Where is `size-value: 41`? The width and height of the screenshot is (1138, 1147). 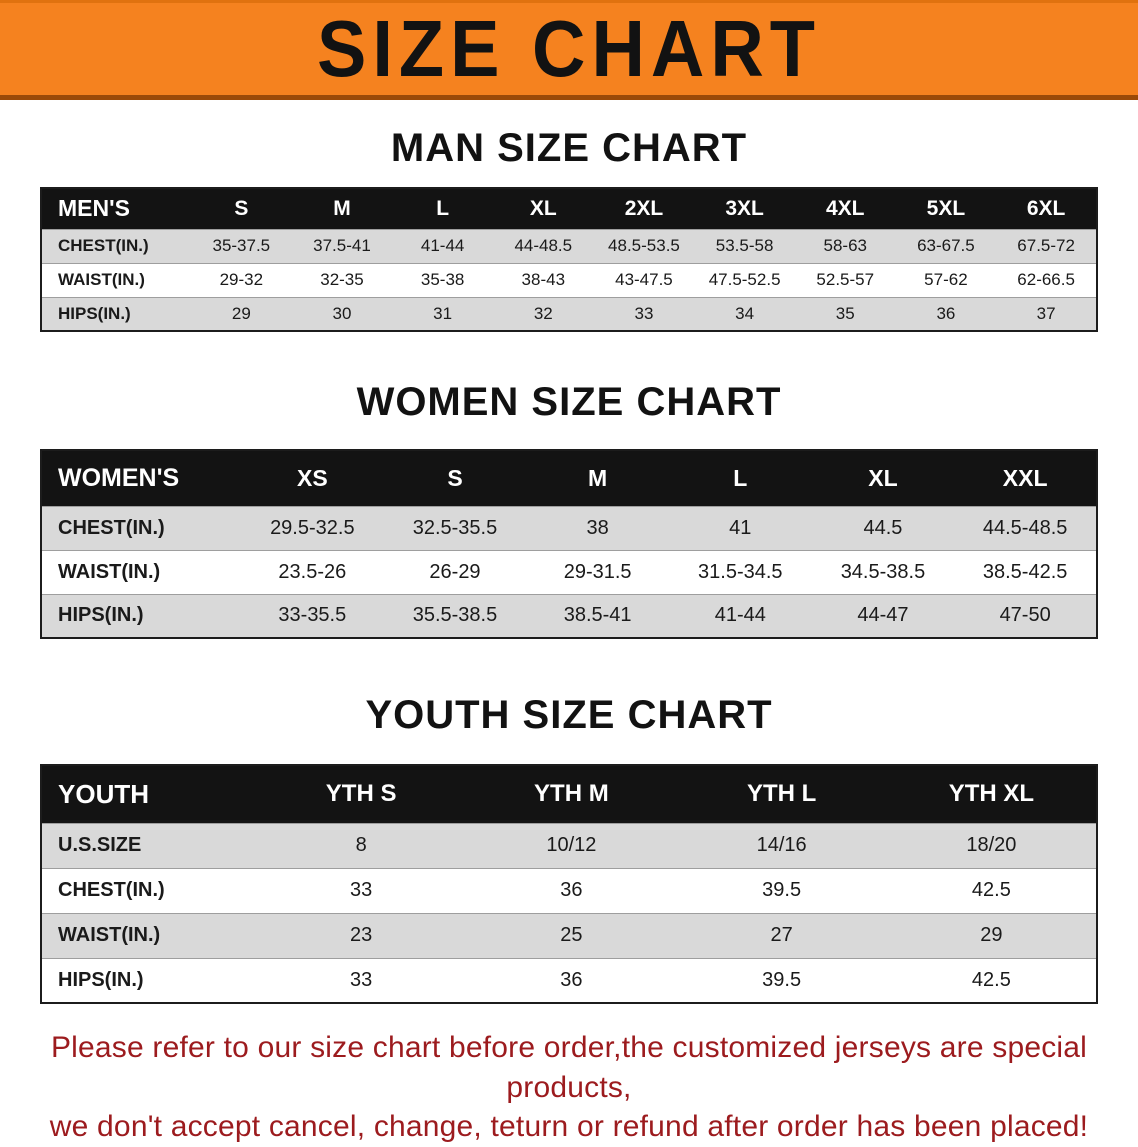 size-value: 41 is located at coordinates (740, 527).